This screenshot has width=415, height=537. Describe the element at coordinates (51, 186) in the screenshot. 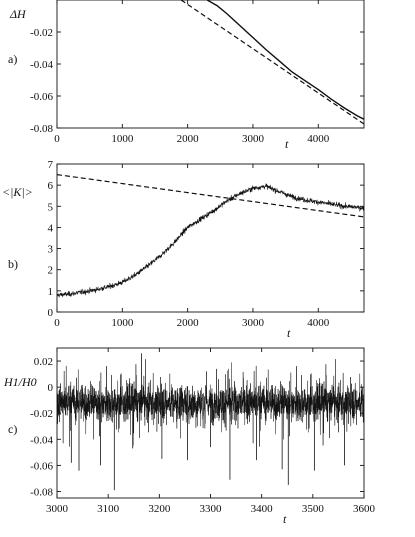

I see `y-tick-label: 6` at that location.